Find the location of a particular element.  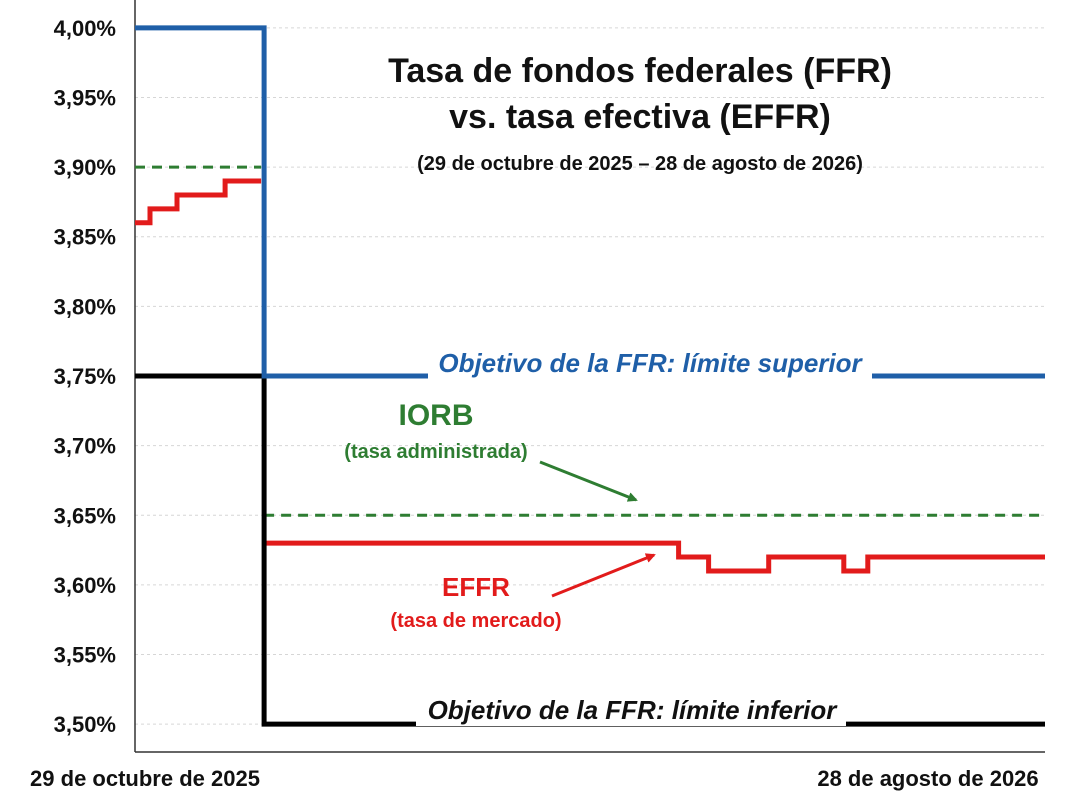

effr-arrow is located at coordinates (603, 575).